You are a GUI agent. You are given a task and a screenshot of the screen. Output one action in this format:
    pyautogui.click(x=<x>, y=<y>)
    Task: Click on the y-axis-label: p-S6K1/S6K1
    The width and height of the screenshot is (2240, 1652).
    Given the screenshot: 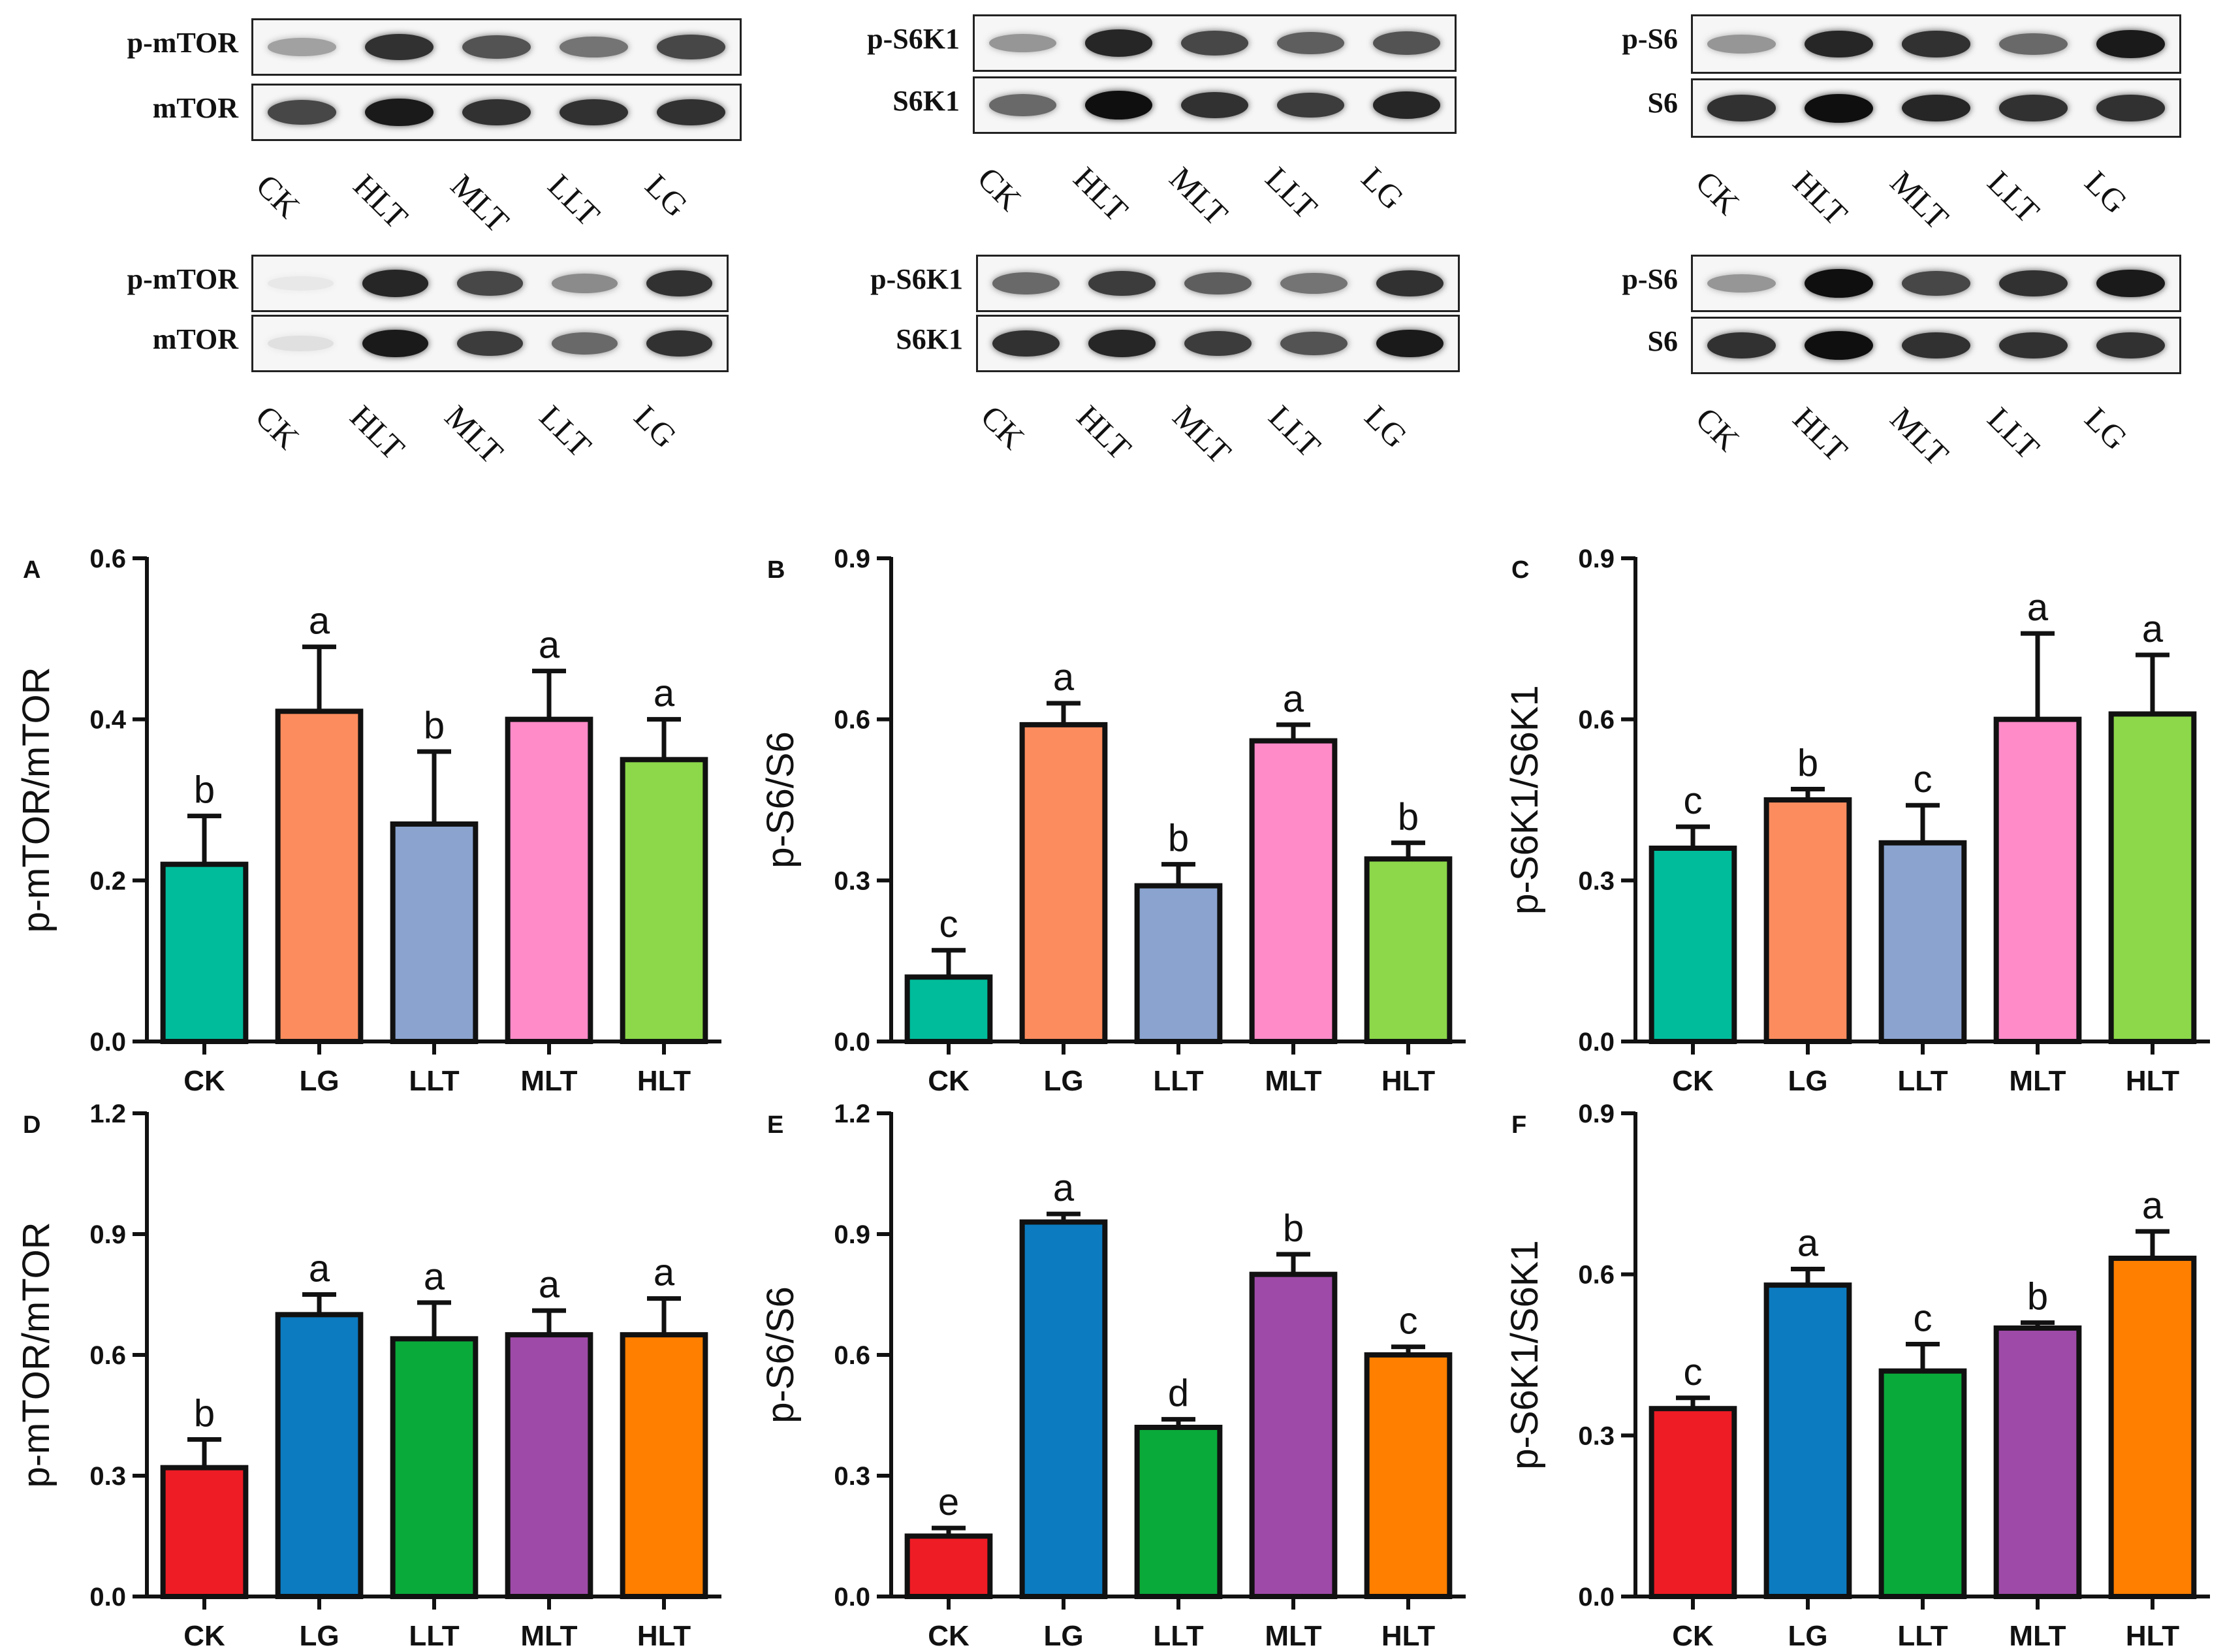 What is the action you would take?
    pyautogui.click(x=1525, y=800)
    